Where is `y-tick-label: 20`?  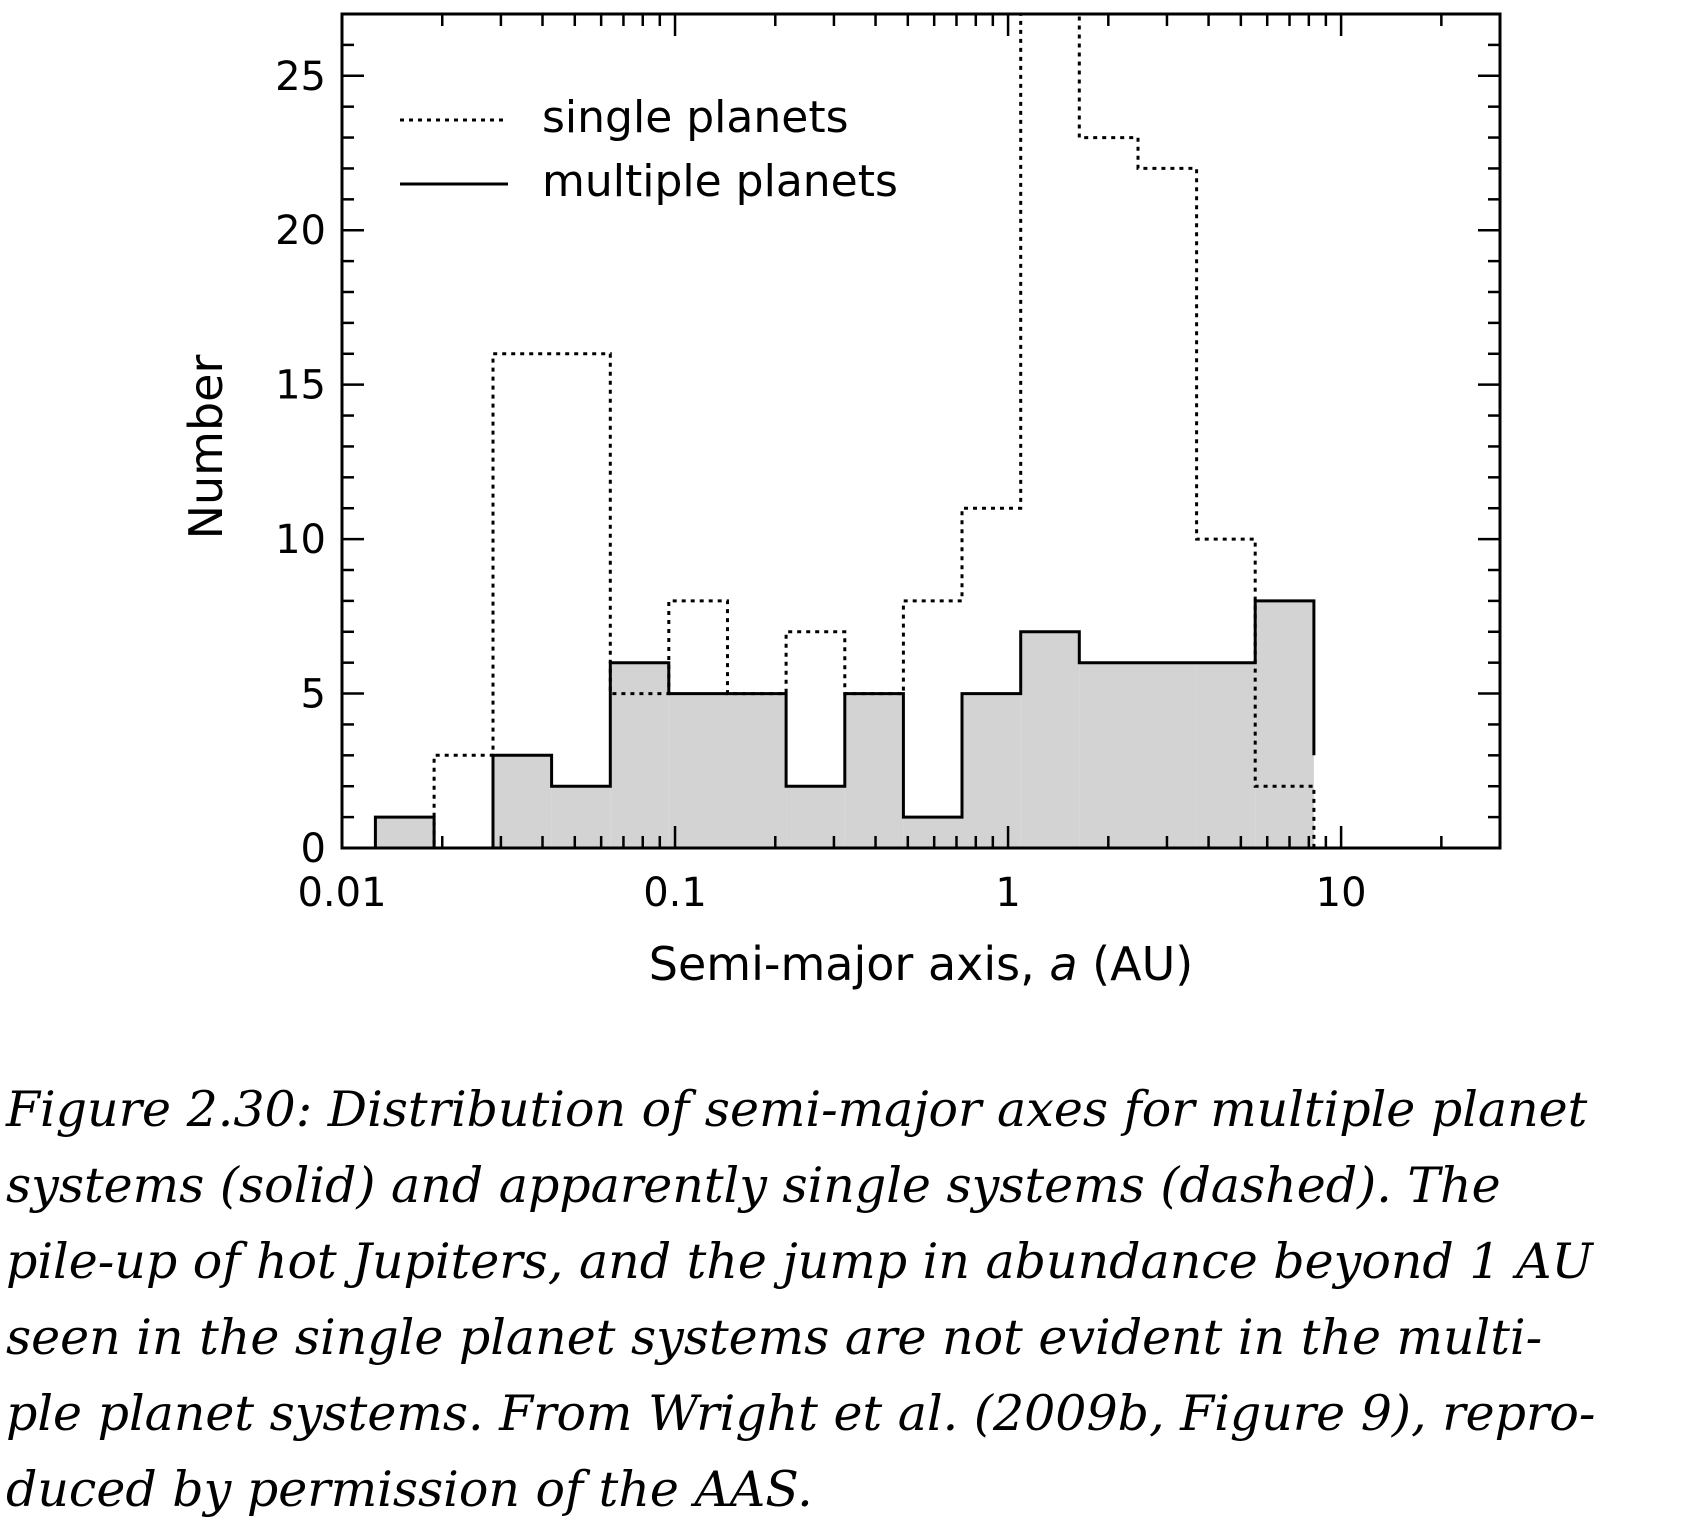
y-tick-label: 20 is located at coordinates (300, 231).